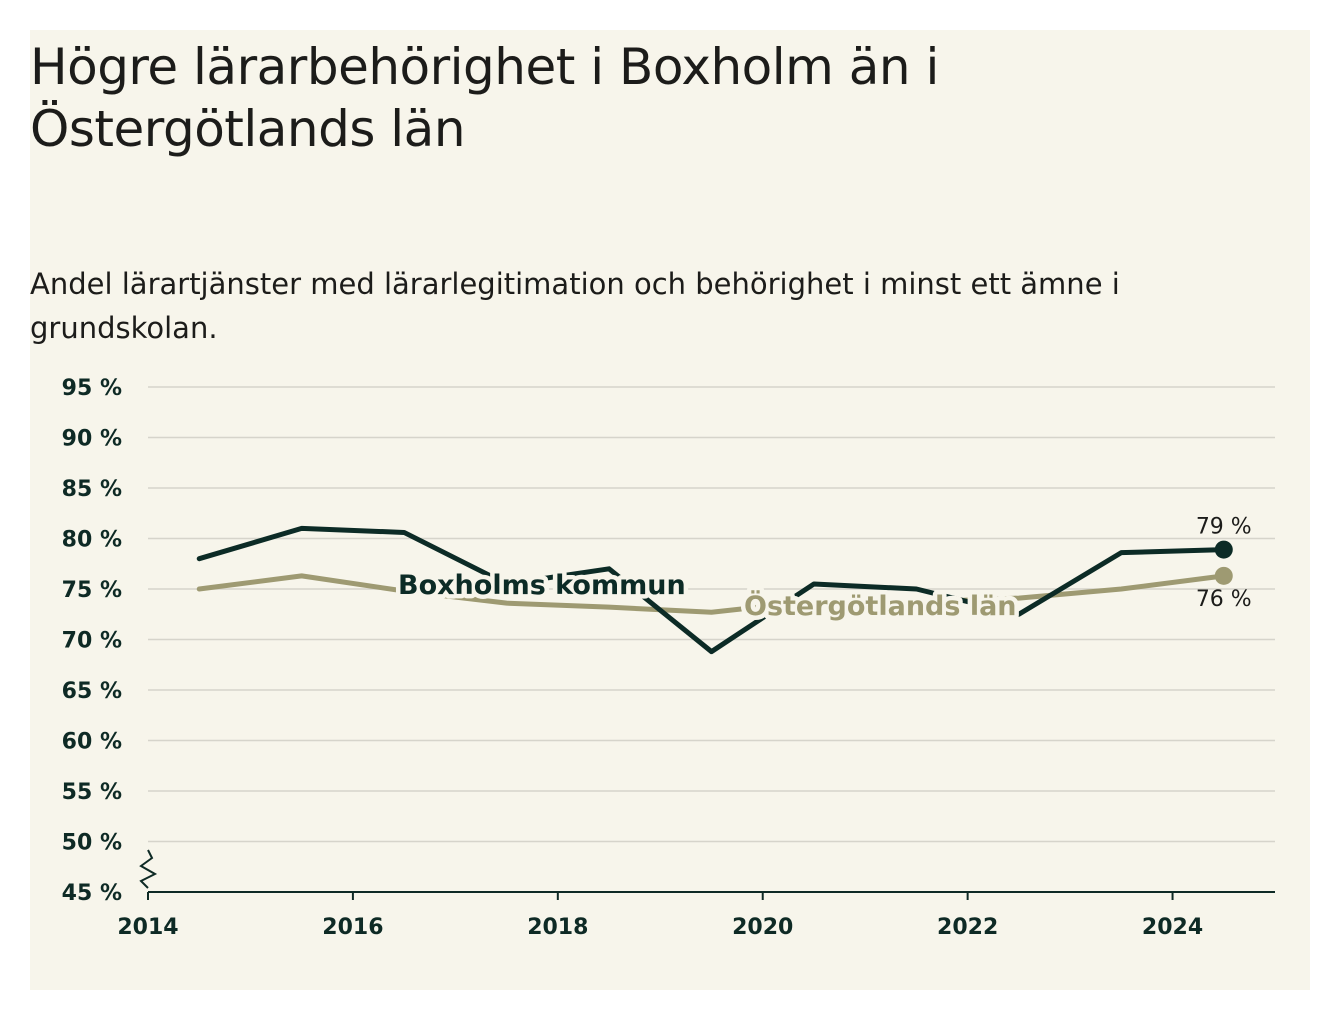 The height and width of the screenshot is (1020, 1340). I want to click on end-point-boxholm, so click(1223, 549).